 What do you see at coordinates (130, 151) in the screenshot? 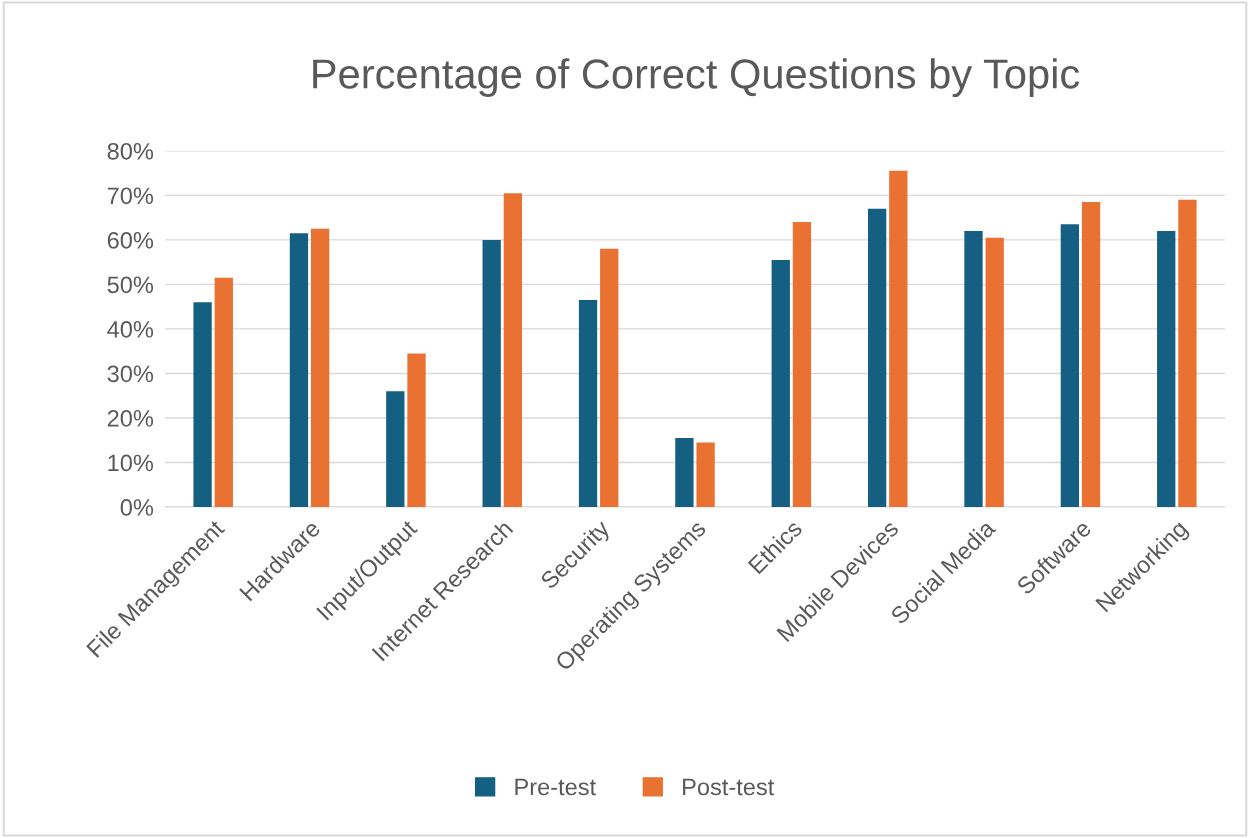
I see `y-tick-label: 80%` at bounding box center [130, 151].